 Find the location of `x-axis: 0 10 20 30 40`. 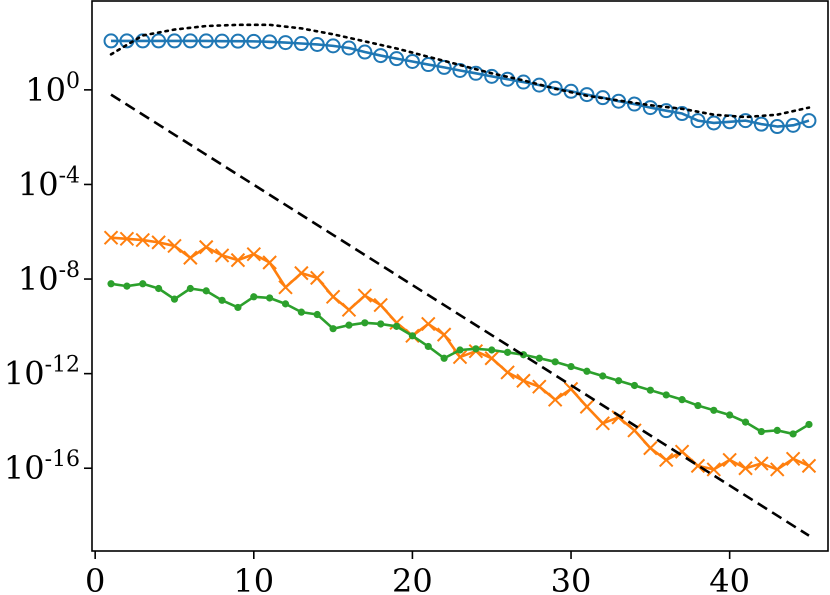

x-axis: 0 10 20 30 40 is located at coordinates (417, 573).